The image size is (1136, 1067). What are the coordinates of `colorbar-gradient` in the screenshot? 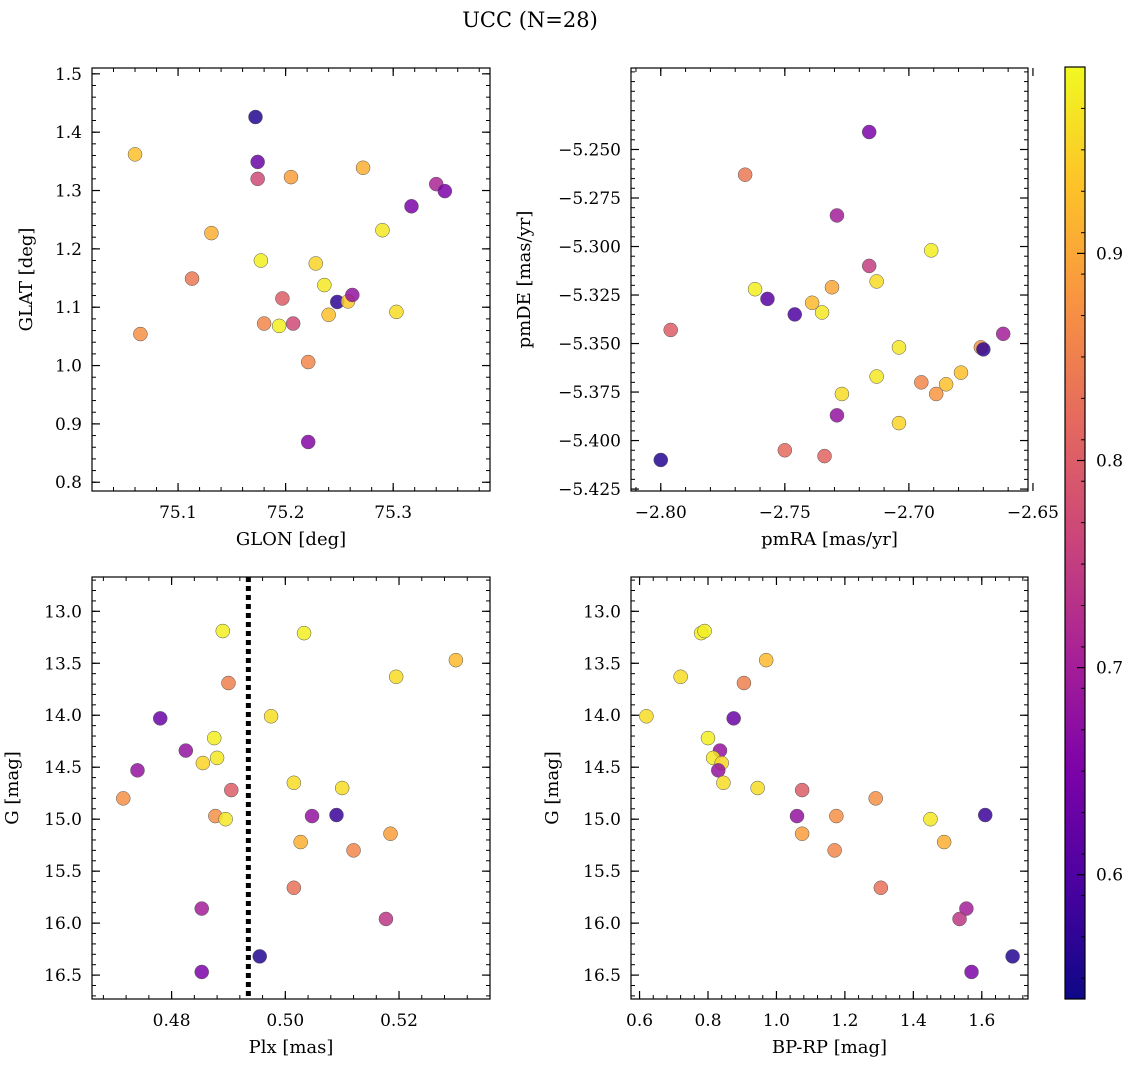 It's located at (1075, 533).